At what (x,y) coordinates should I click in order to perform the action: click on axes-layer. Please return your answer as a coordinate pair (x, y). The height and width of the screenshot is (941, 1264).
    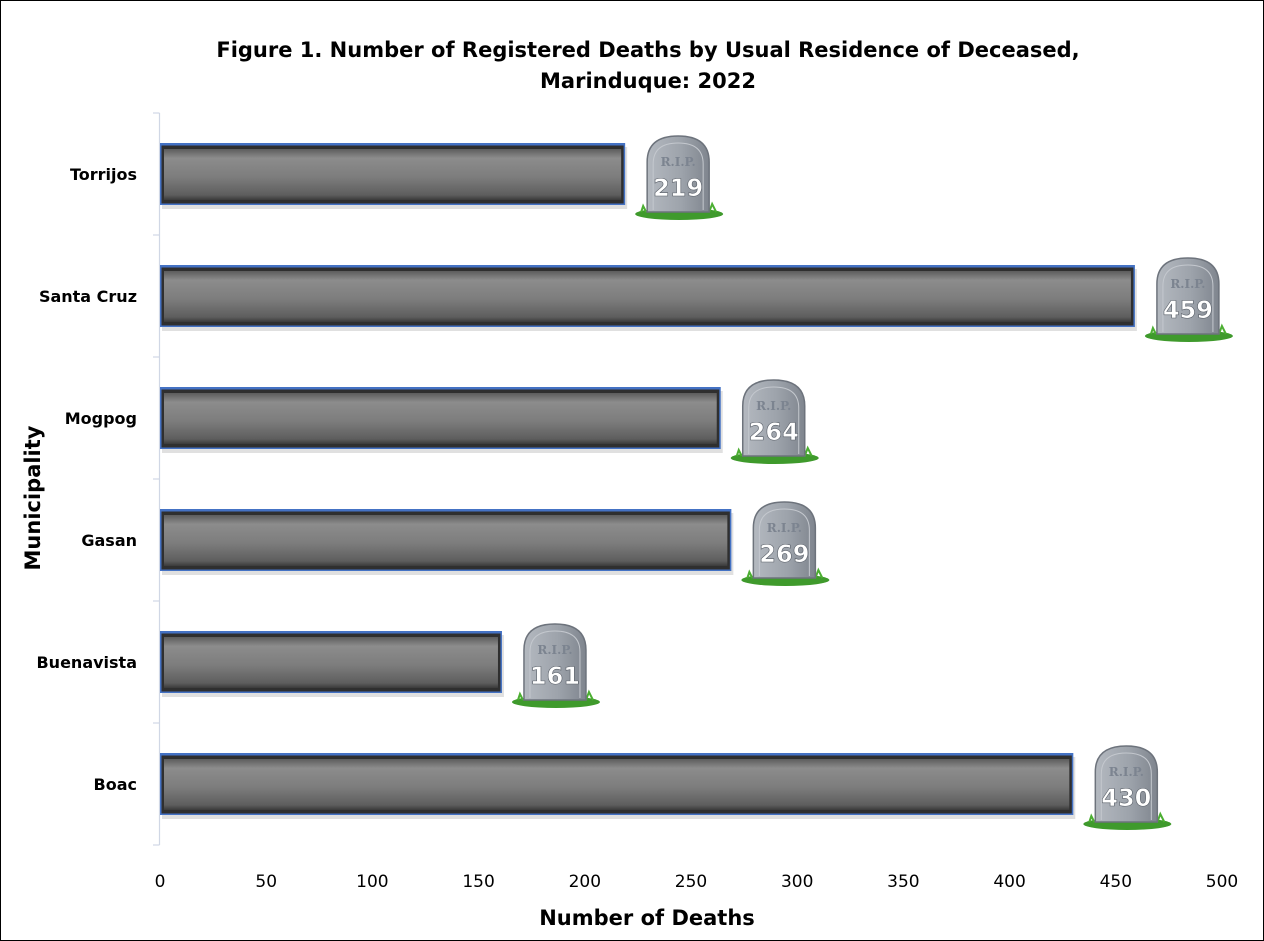
    Looking at the image, I should click on (157, 479).